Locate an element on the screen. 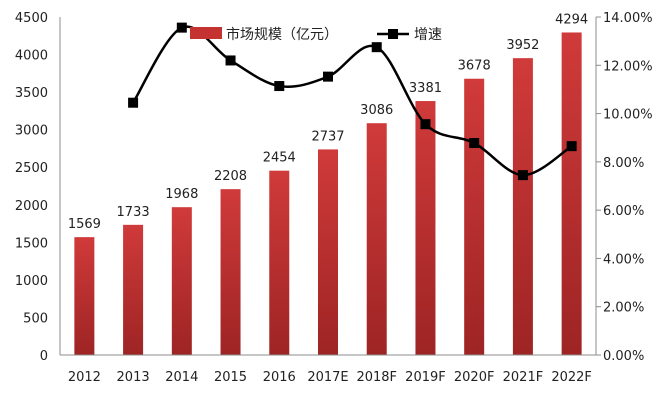 This screenshot has width=657, height=409. left-axis-tick-label: 2000 is located at coordinates (31, 206).